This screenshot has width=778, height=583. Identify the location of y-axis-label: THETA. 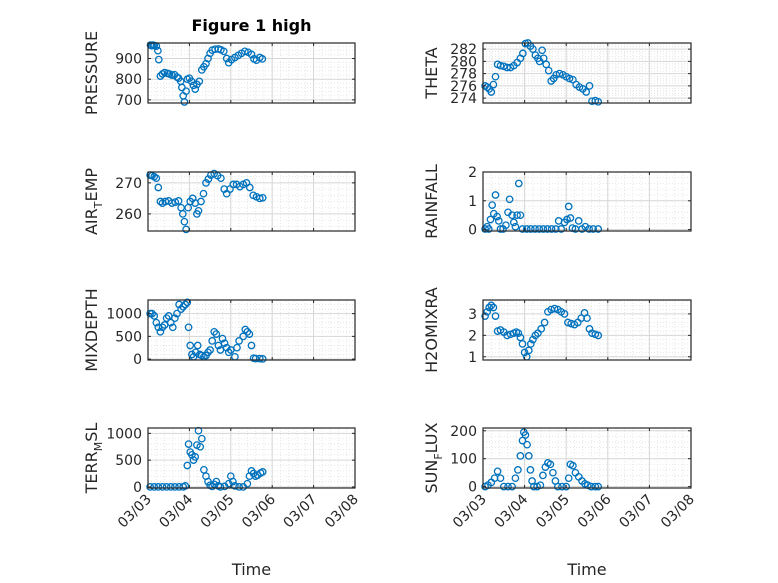
(431, 73).